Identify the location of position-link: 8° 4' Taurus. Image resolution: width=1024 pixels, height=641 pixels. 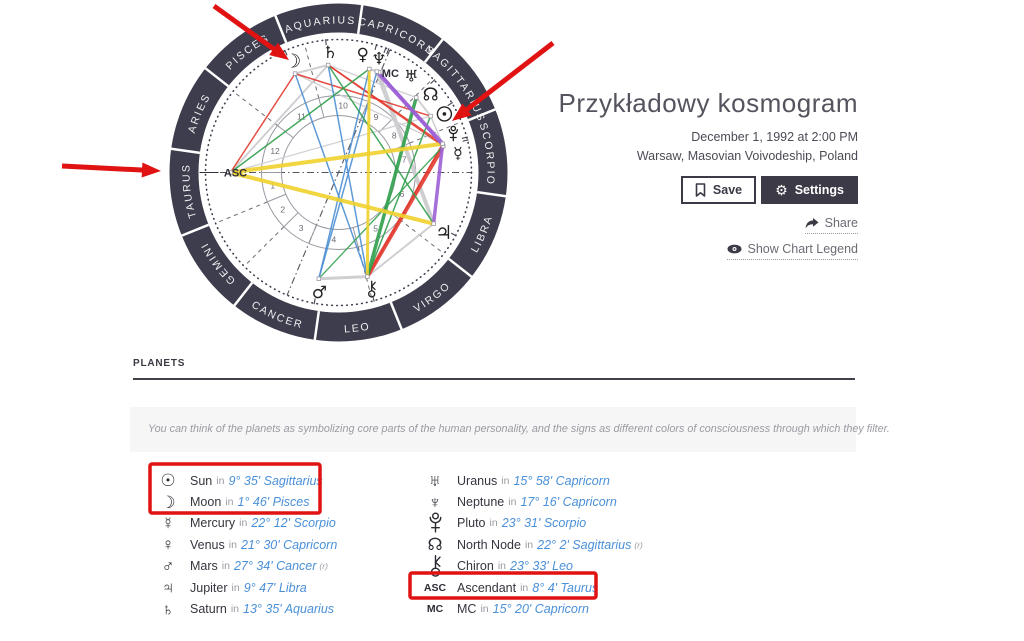
(565, 587).